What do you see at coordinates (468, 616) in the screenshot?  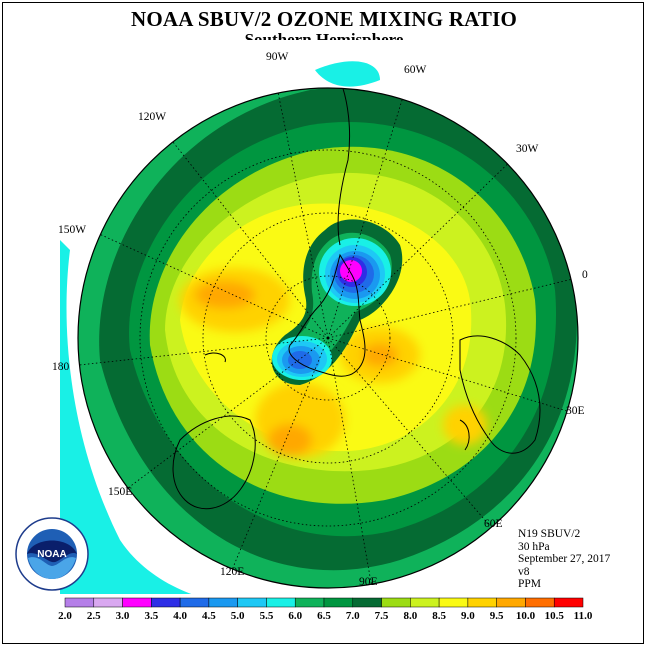 I see `colorbar-tick-label: 9.0` at bounding box center [468, 616].